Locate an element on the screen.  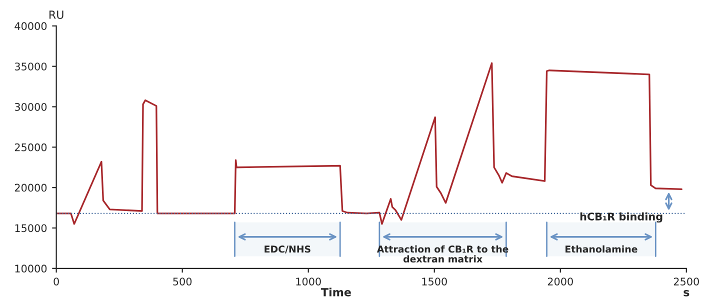
x-tick-label: 1000 is located at coordinates (308, 282).